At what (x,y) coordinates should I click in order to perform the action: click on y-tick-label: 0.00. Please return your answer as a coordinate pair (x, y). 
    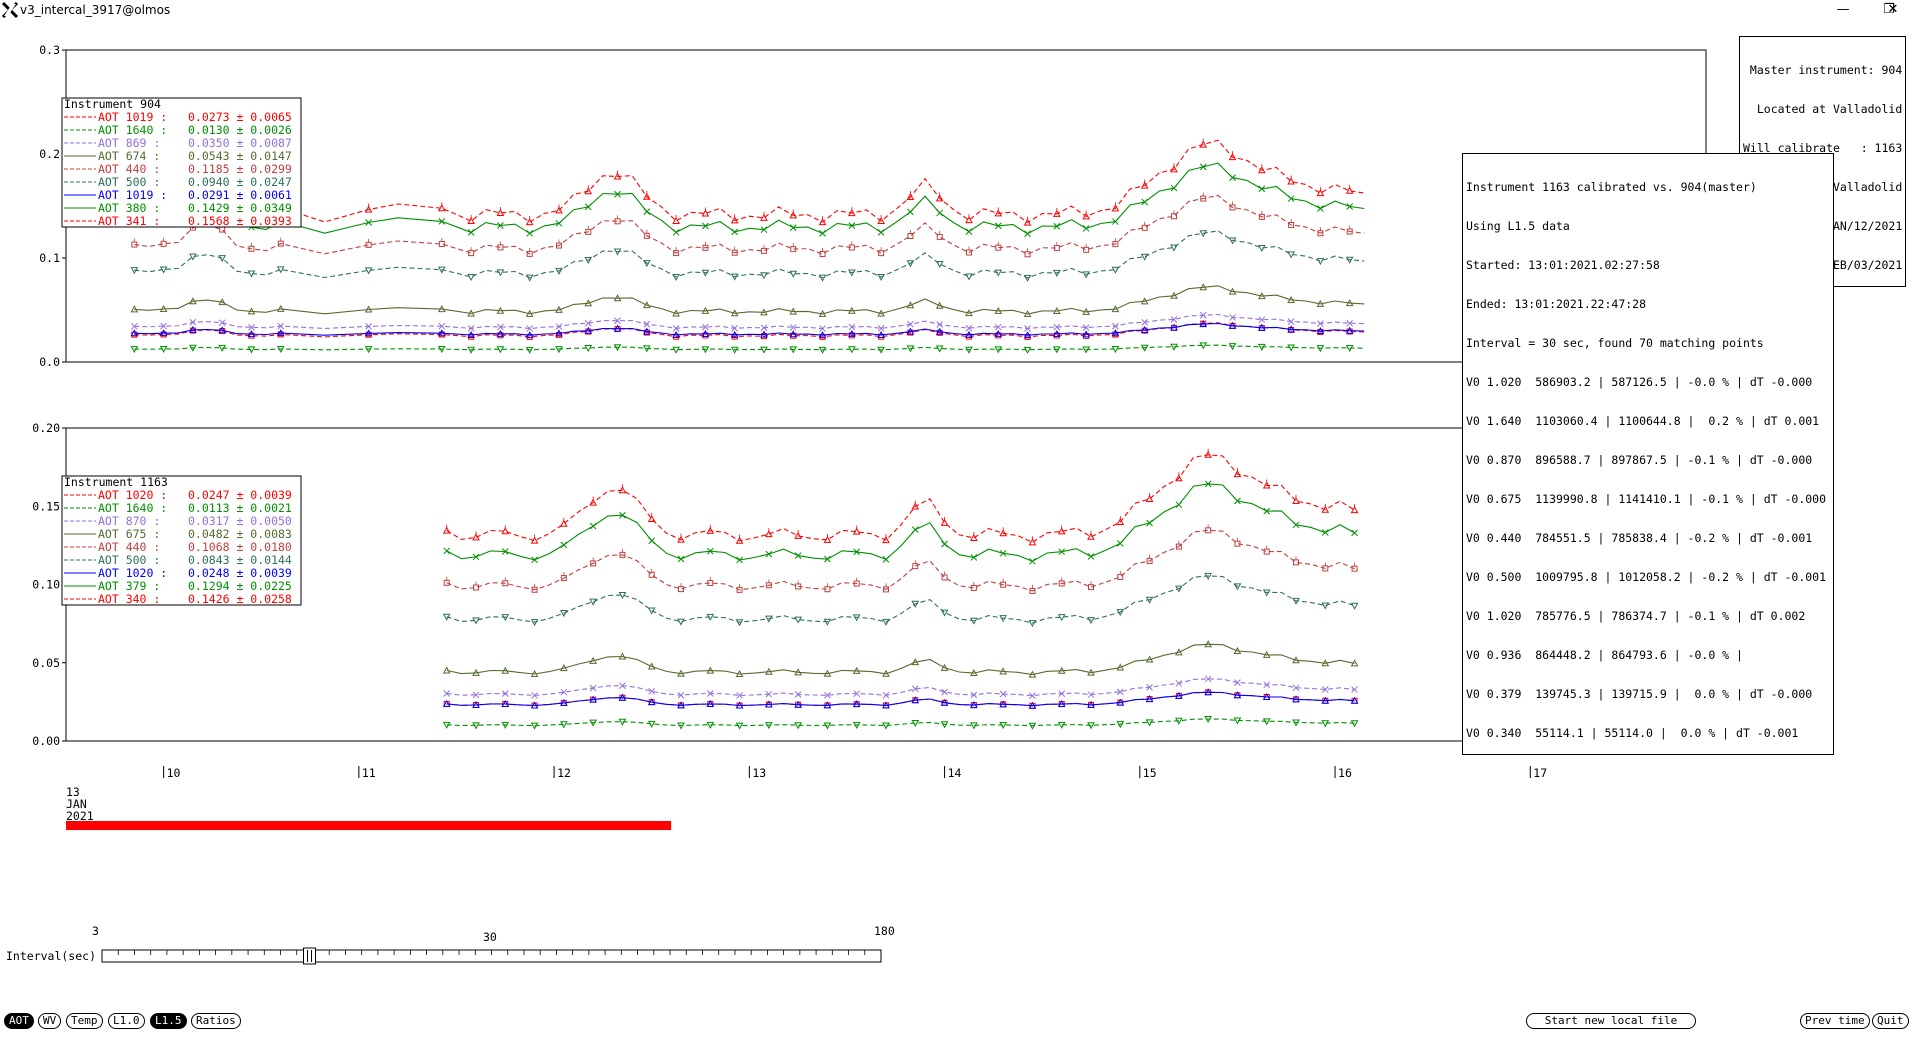
    Looking at the image, I should click on (46, 741).